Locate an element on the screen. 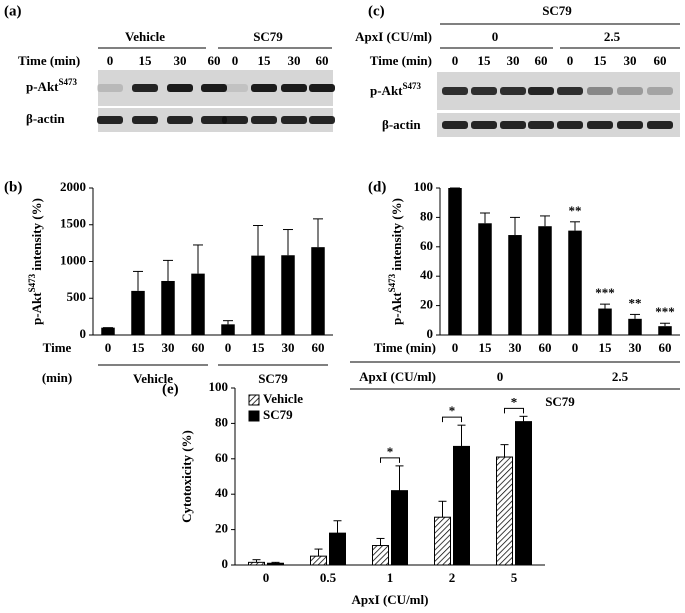 This screenshot has height=613, width=685. y-axis-title: p-AktS473 intensity (%) is located at coordinates (35, 261).